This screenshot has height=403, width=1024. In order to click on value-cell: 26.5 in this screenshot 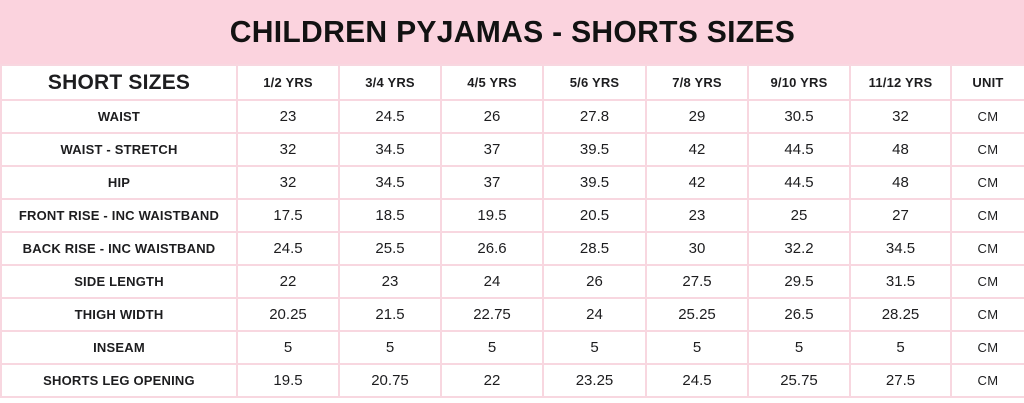, I will do `click(799, 314)`.